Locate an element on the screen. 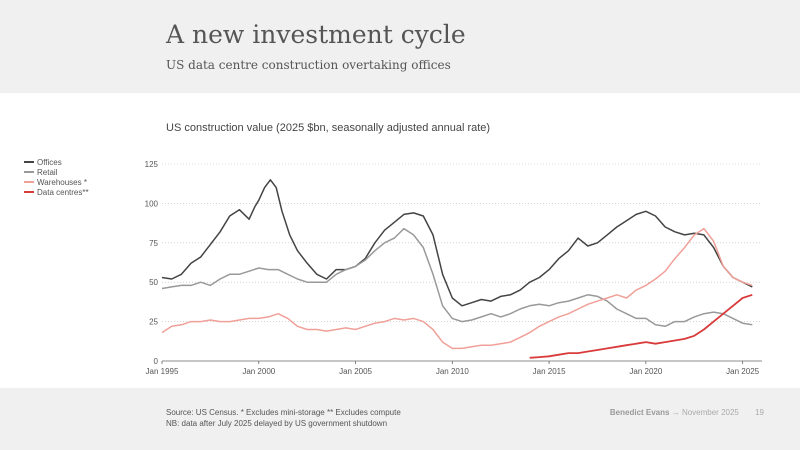 The height and width of the screenshot is (450, 800). y-tick-label: 125 is located at coordinates (152, 164).